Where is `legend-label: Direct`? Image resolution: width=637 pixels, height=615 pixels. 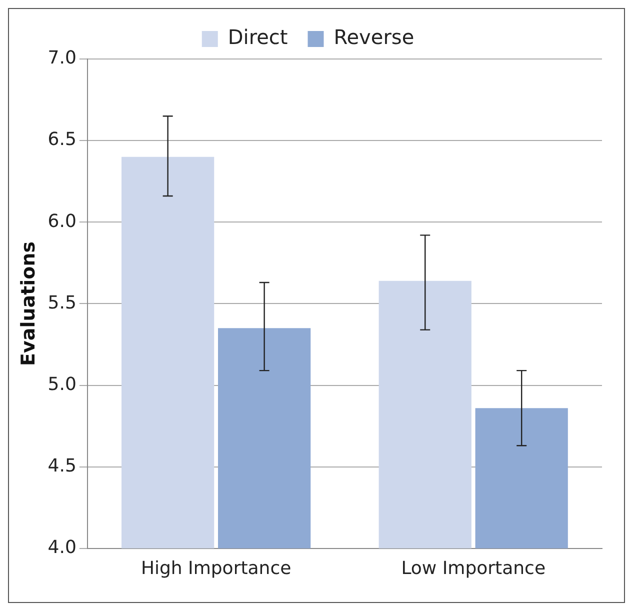
legend-label: Direct is located at coordinates (258, 37).